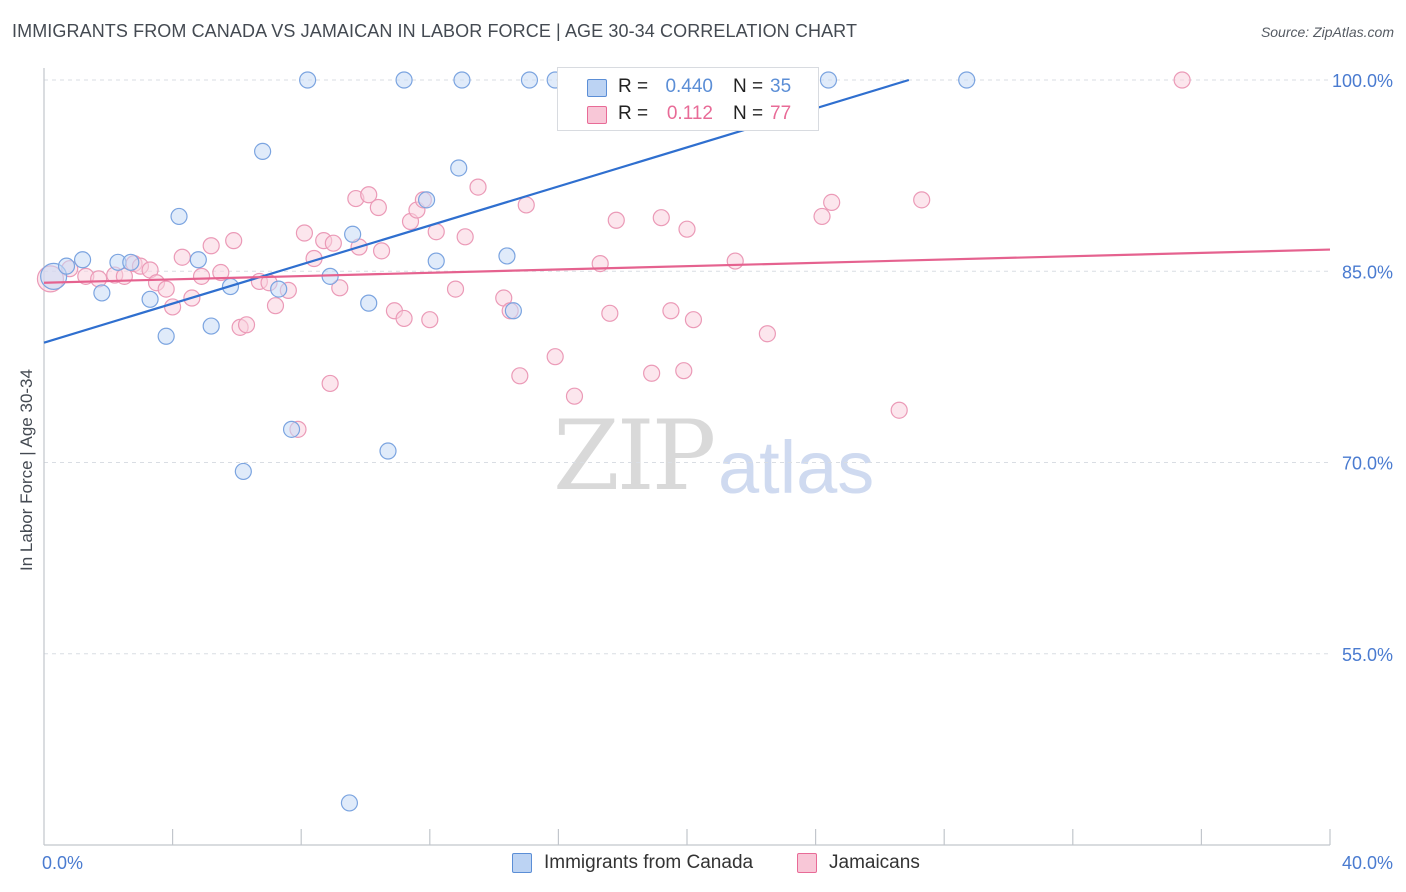 This screenshot has width=1406, height=892. Describe the element at coordinates (649, 862) in the screenshot. I see `series-label-canada: Immigrants from Canada` at that location.